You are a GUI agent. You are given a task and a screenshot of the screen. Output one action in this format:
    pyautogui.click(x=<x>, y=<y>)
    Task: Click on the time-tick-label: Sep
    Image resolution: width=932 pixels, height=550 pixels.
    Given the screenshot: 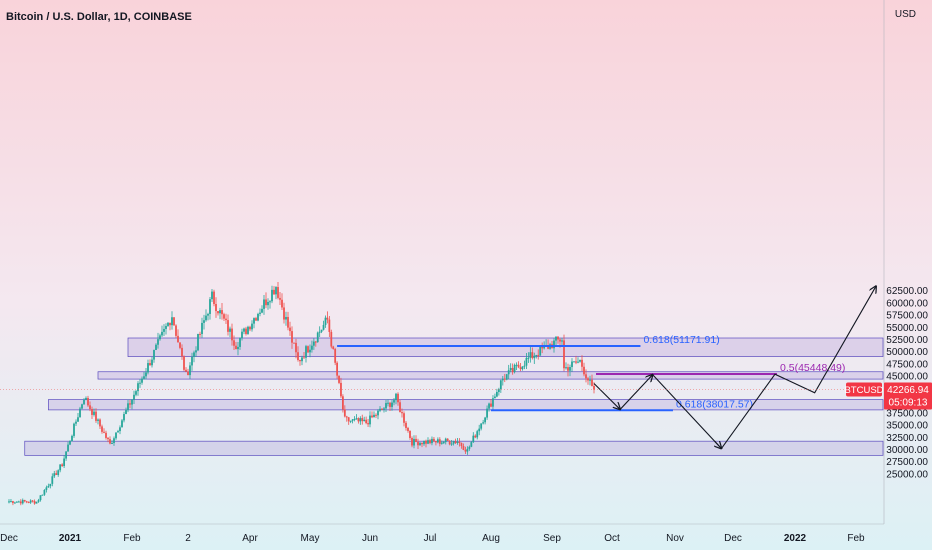 What is the action you would take?
    pyautogui.click(x=552, y=538)
    